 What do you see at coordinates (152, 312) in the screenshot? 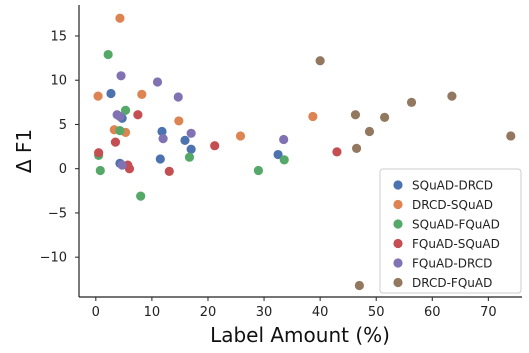
I see `x-tick-label: 10` at bounding box center [152, 312].